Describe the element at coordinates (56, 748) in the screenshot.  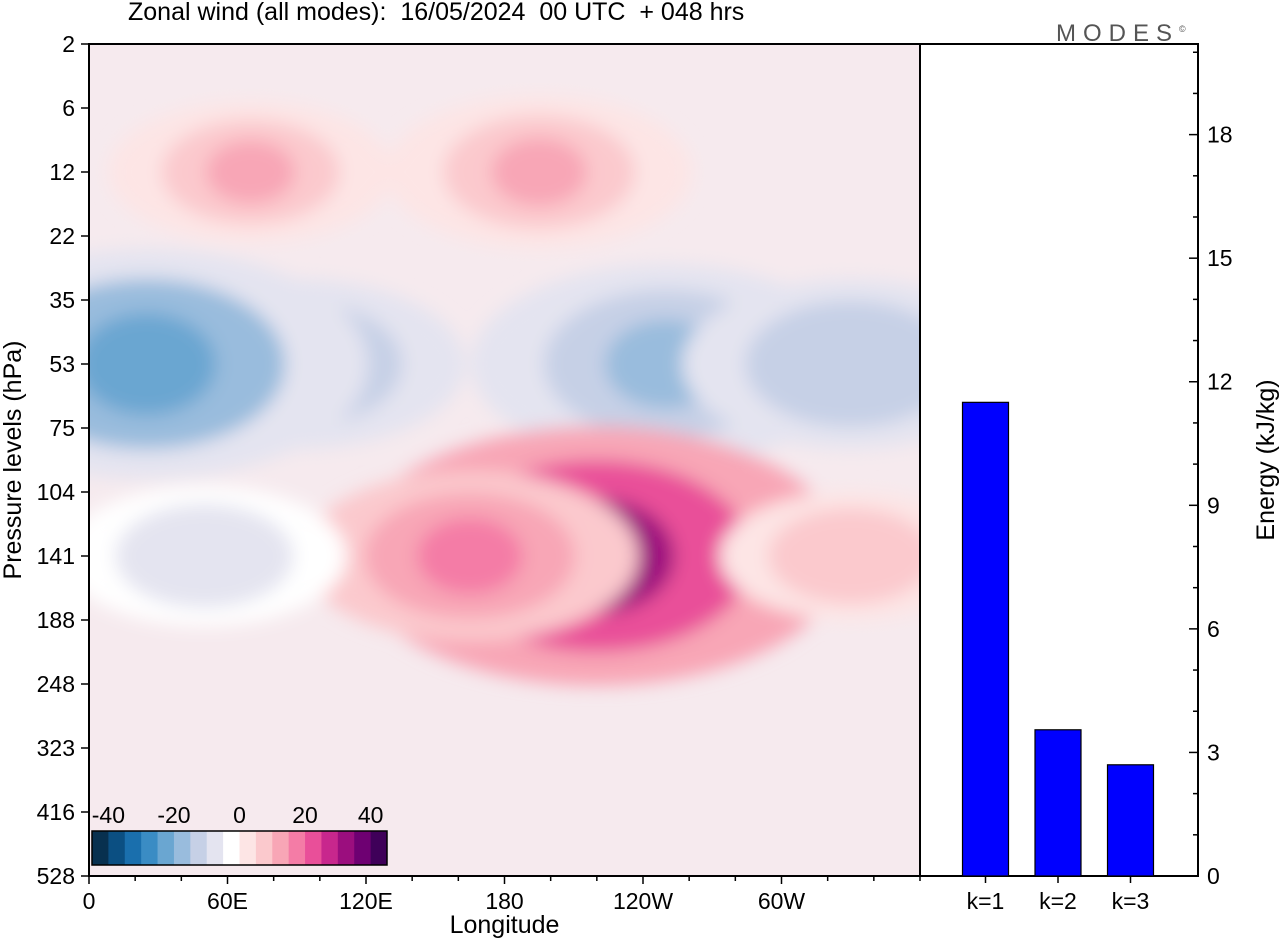
I see `y-tick-label: 323` at that location.